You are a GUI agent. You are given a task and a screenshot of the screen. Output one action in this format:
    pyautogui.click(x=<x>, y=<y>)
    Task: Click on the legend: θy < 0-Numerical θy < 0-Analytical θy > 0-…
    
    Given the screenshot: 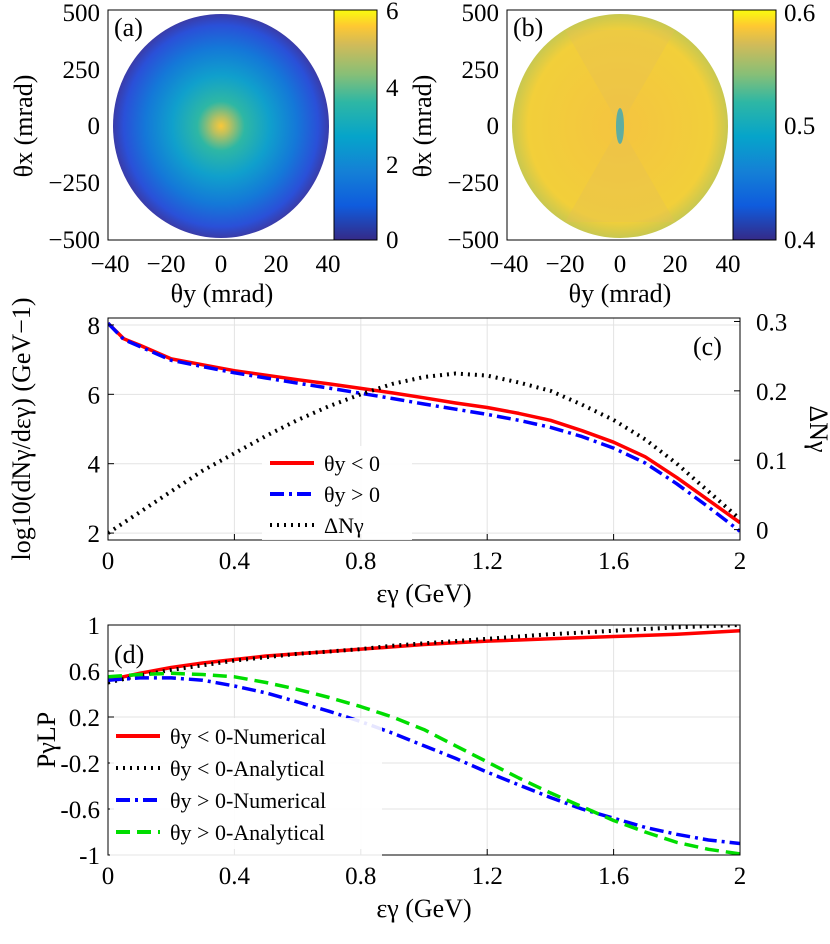 What is the action you would take?
    pyautogui.click(x=246, y=787)
    